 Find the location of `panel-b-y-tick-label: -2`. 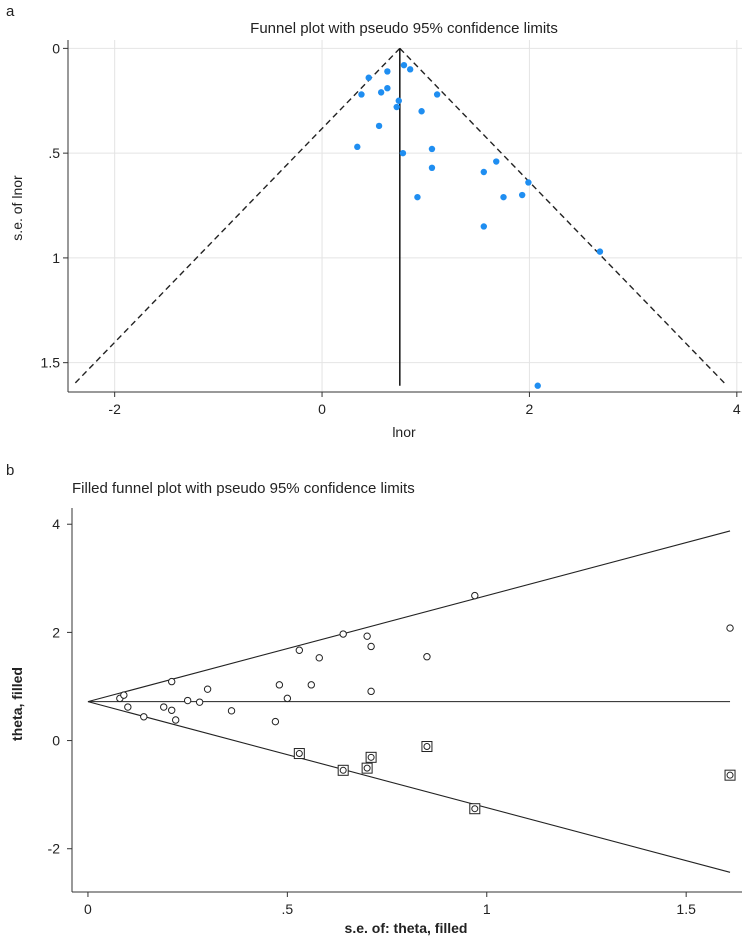

panel-b-y-tick-label: -2 is located at coordinates (54, 849).